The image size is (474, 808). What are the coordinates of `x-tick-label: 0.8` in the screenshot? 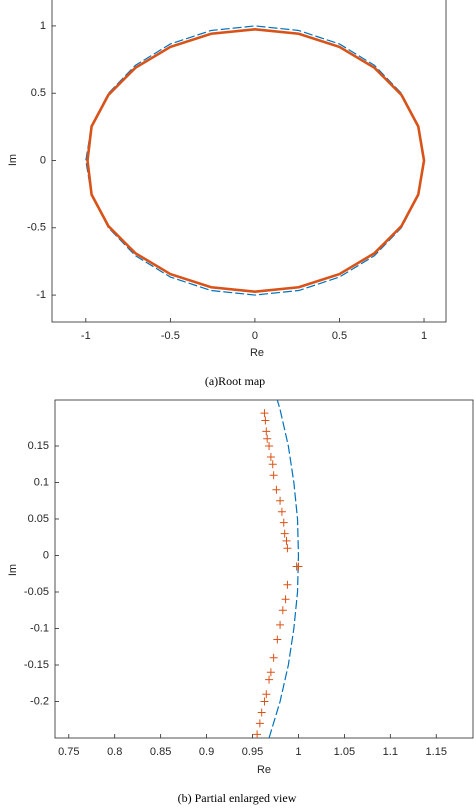 It's located at (114, 752).